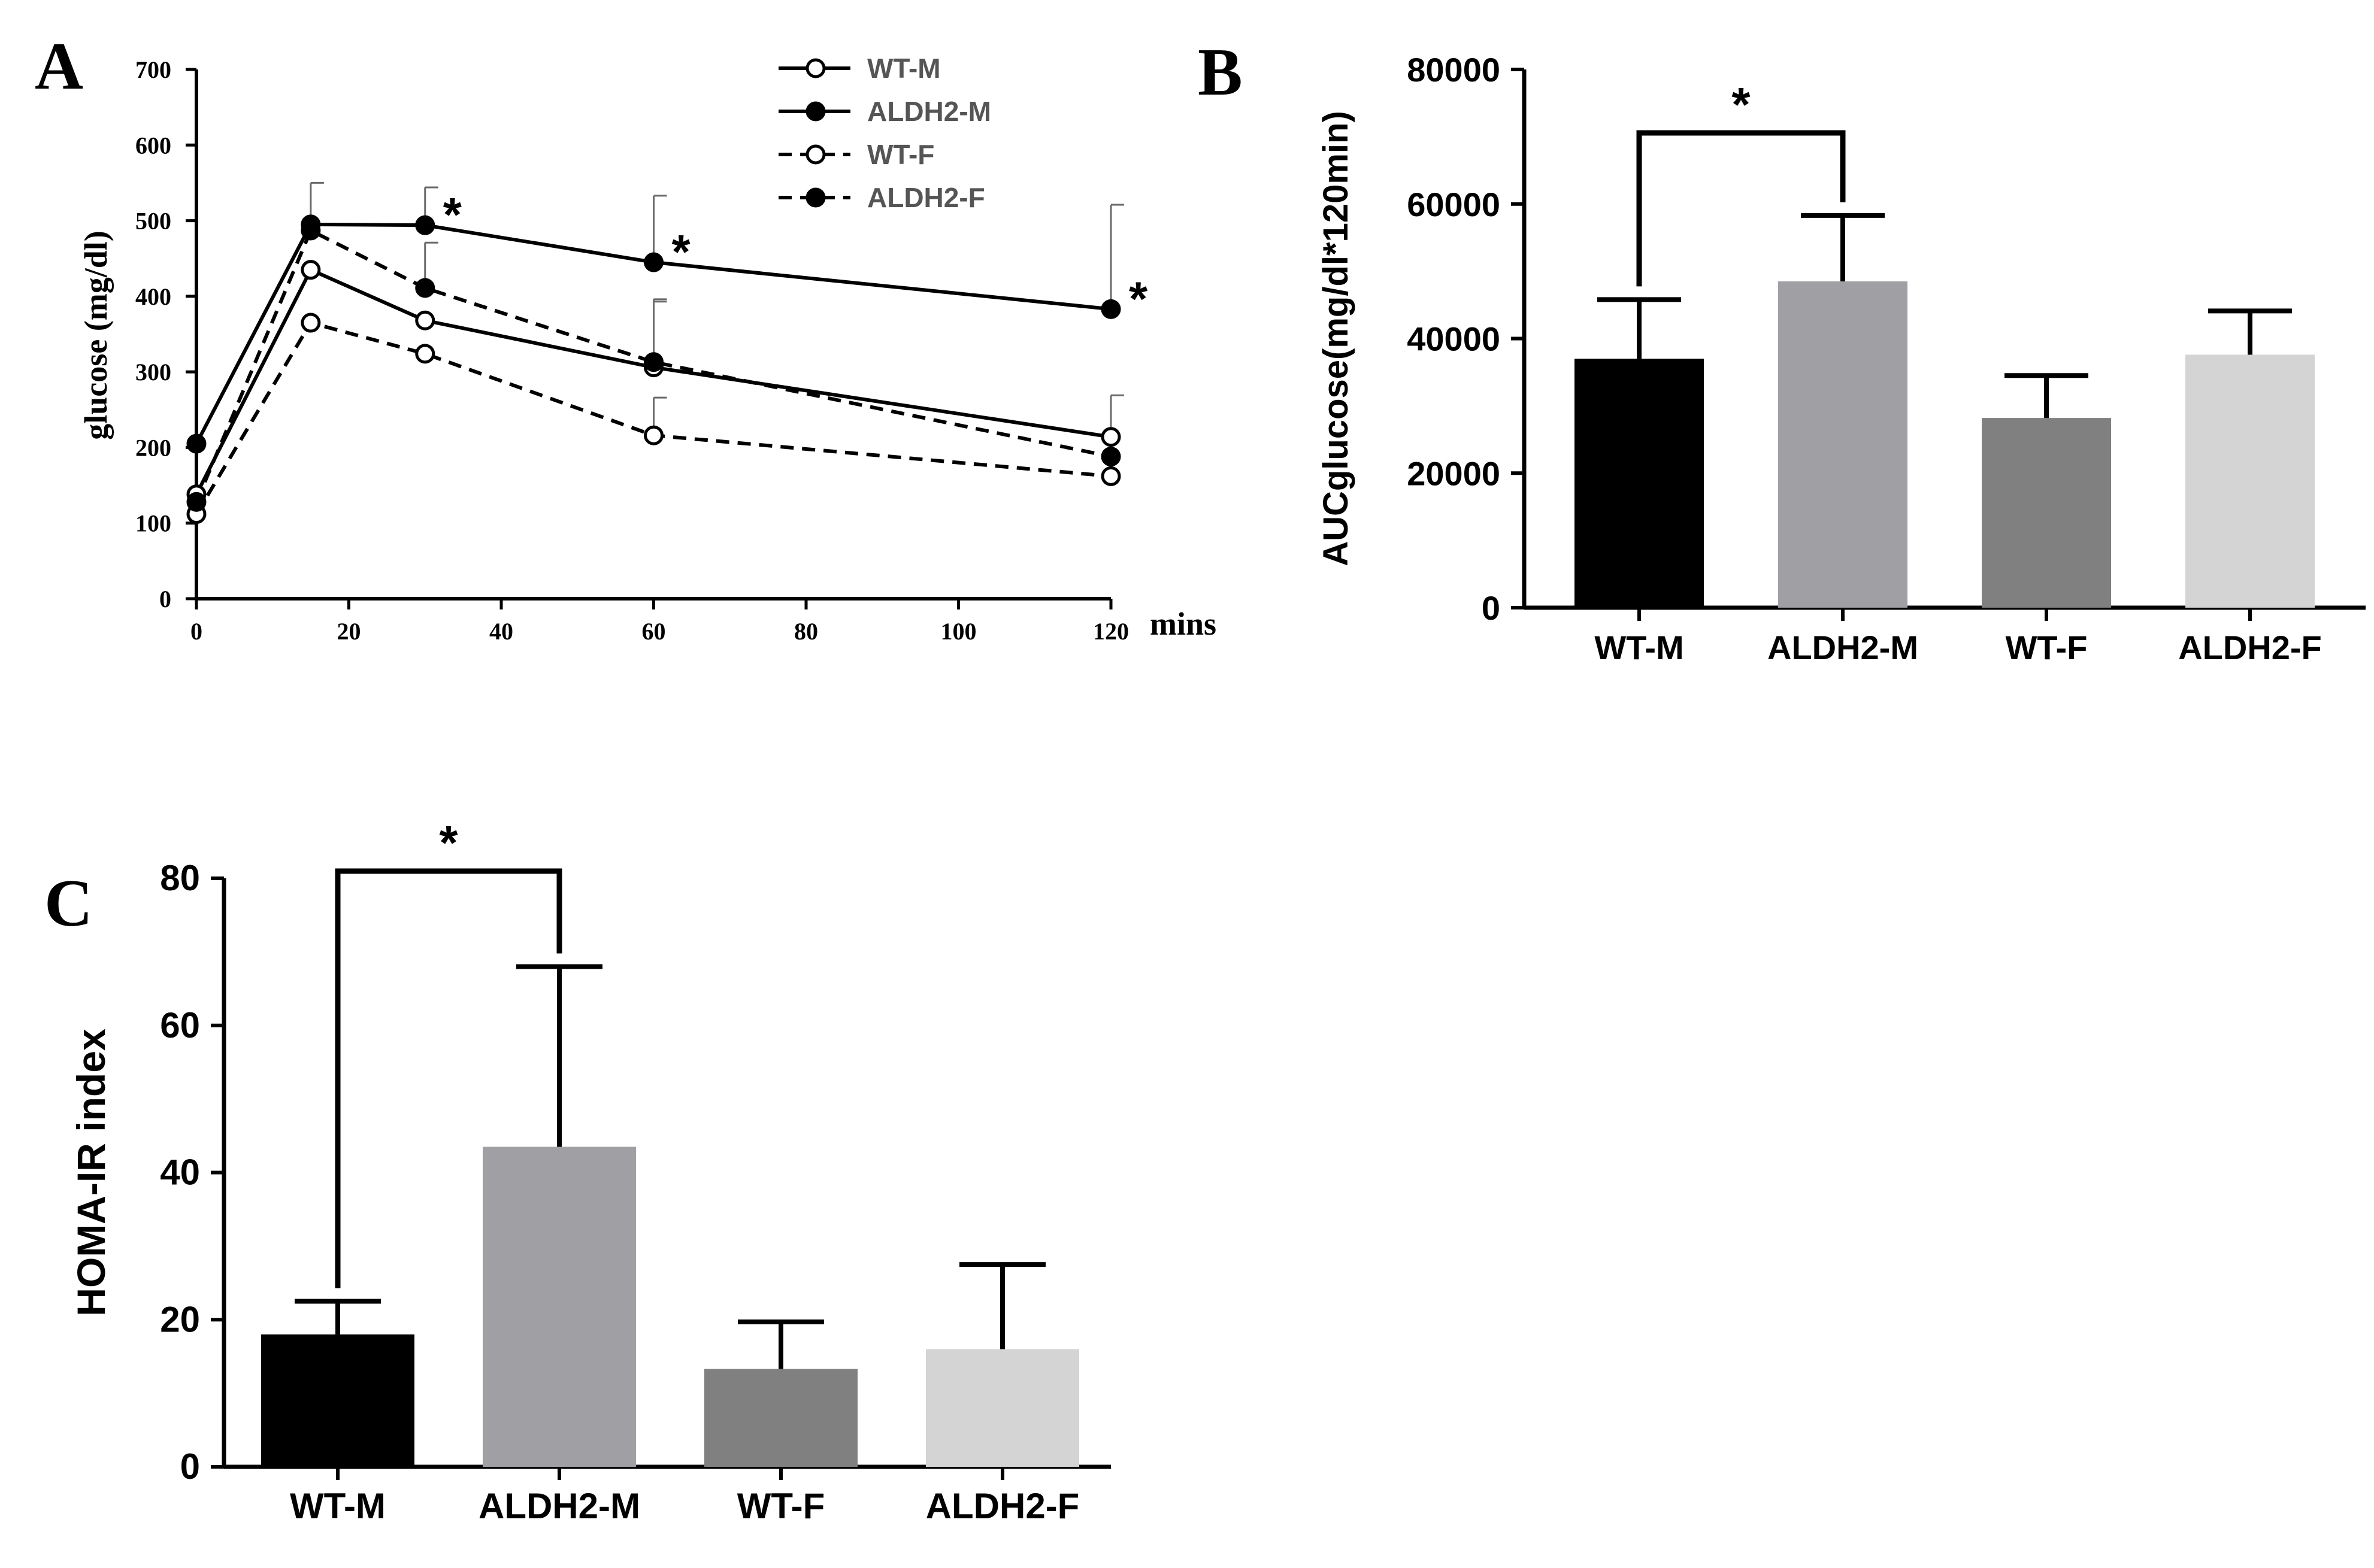  I want to click on panel-label-a: A, so click(59, 66).